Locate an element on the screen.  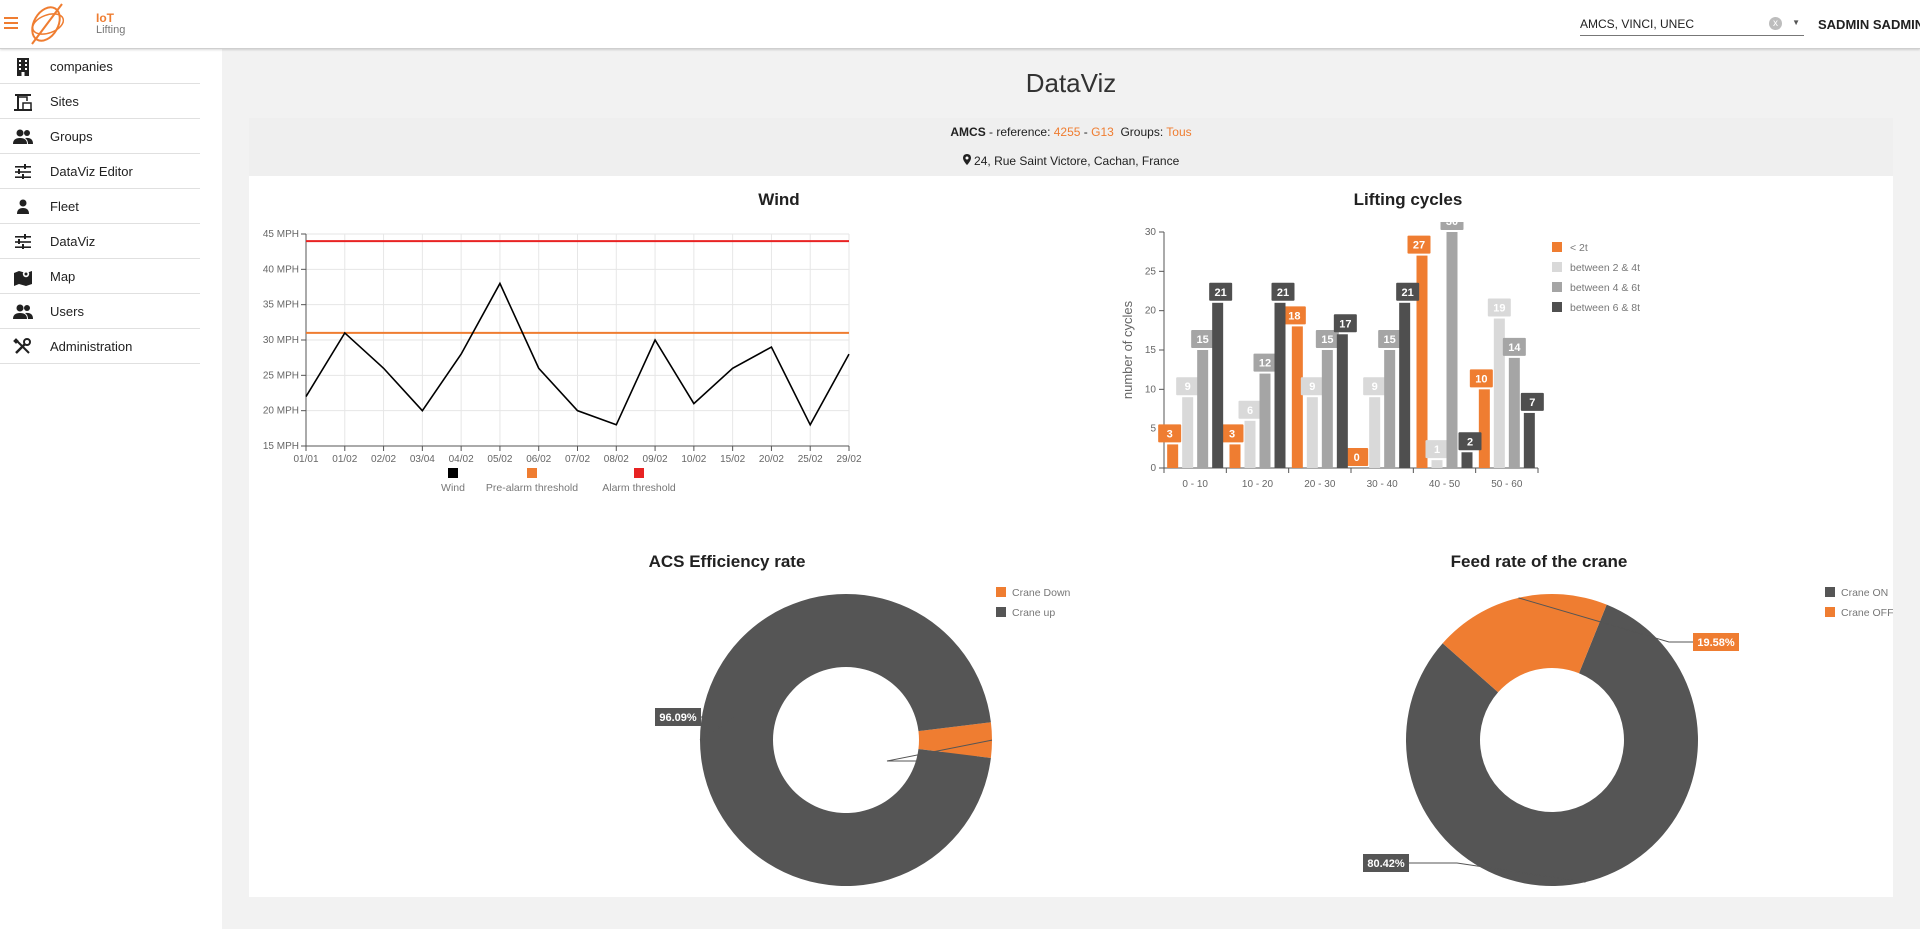
page-title: DataViz is located at coordinates (1071, 83).